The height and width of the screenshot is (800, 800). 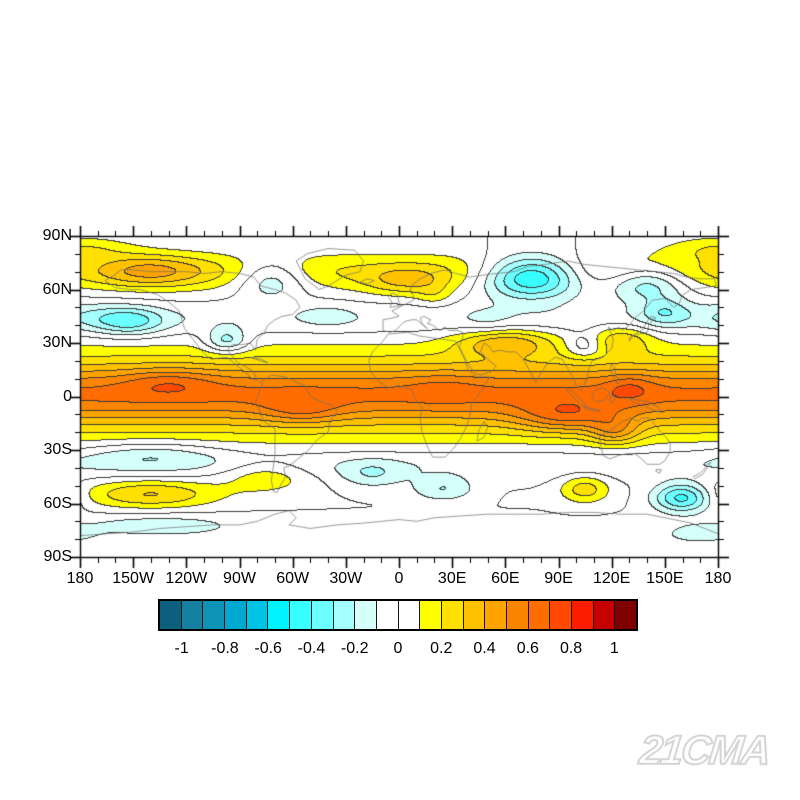 I want to click on watermark-logo: 21CMA, so click(x=705, y=750).